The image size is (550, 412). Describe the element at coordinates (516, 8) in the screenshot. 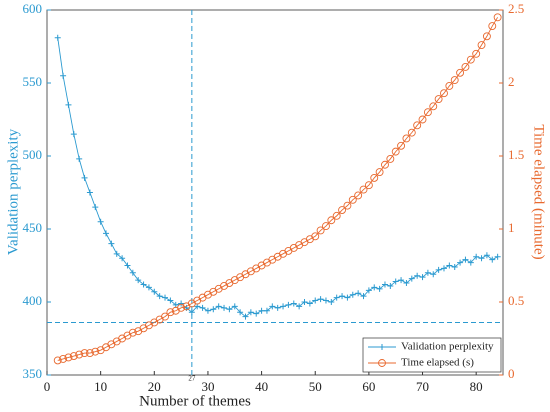

I see `y2-tick-label: 2.5` at that location.